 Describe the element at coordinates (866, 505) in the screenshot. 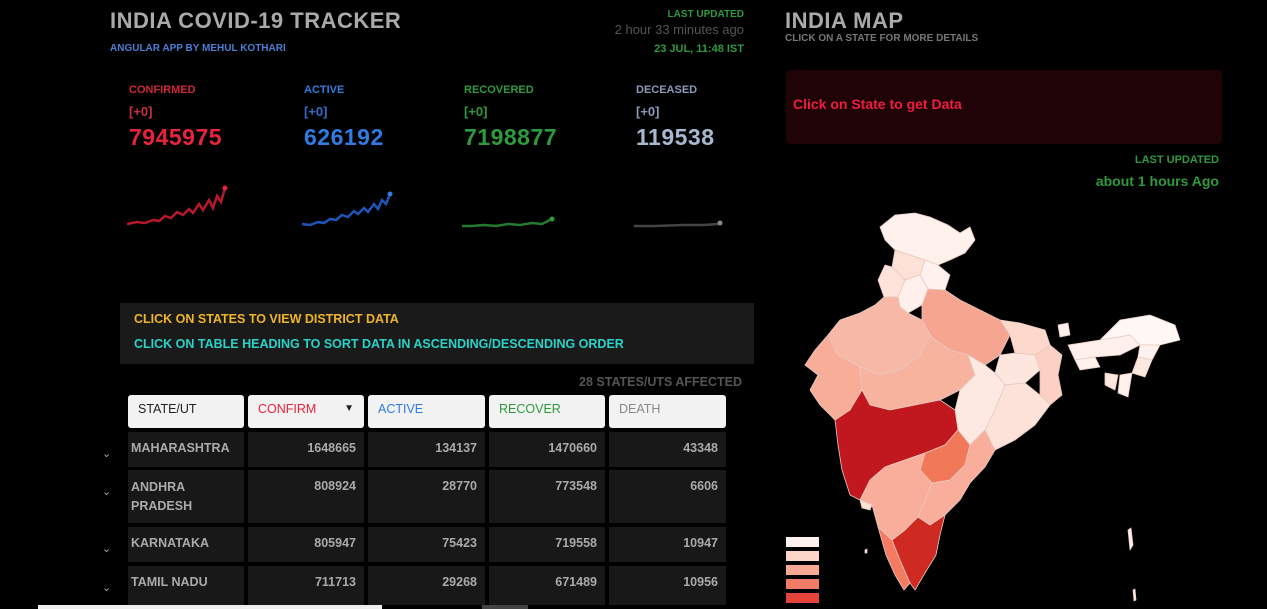

I see `map-state-goa` at that location.